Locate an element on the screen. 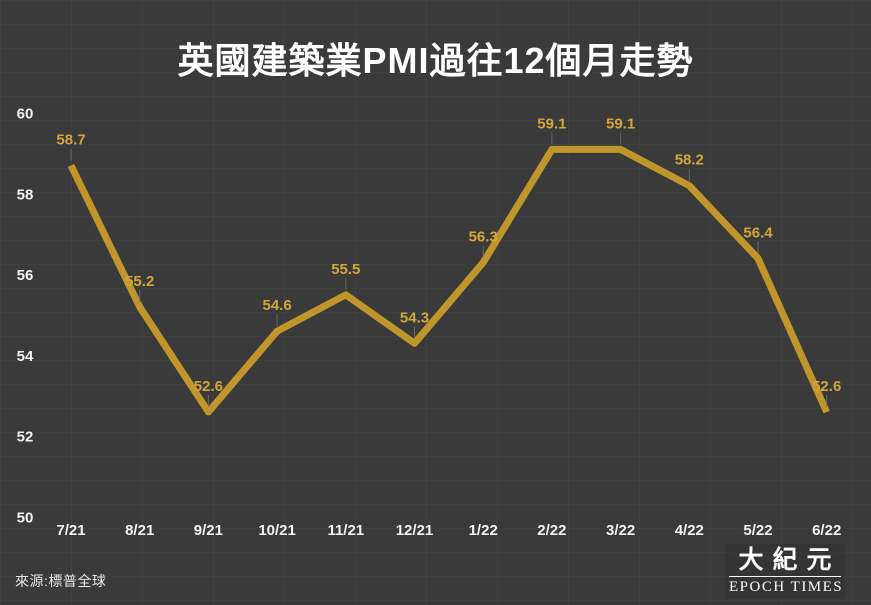 This screenshot has height=605, width=871. x-axis-tick-label: 8/21 is located at coordinates (139, 530).